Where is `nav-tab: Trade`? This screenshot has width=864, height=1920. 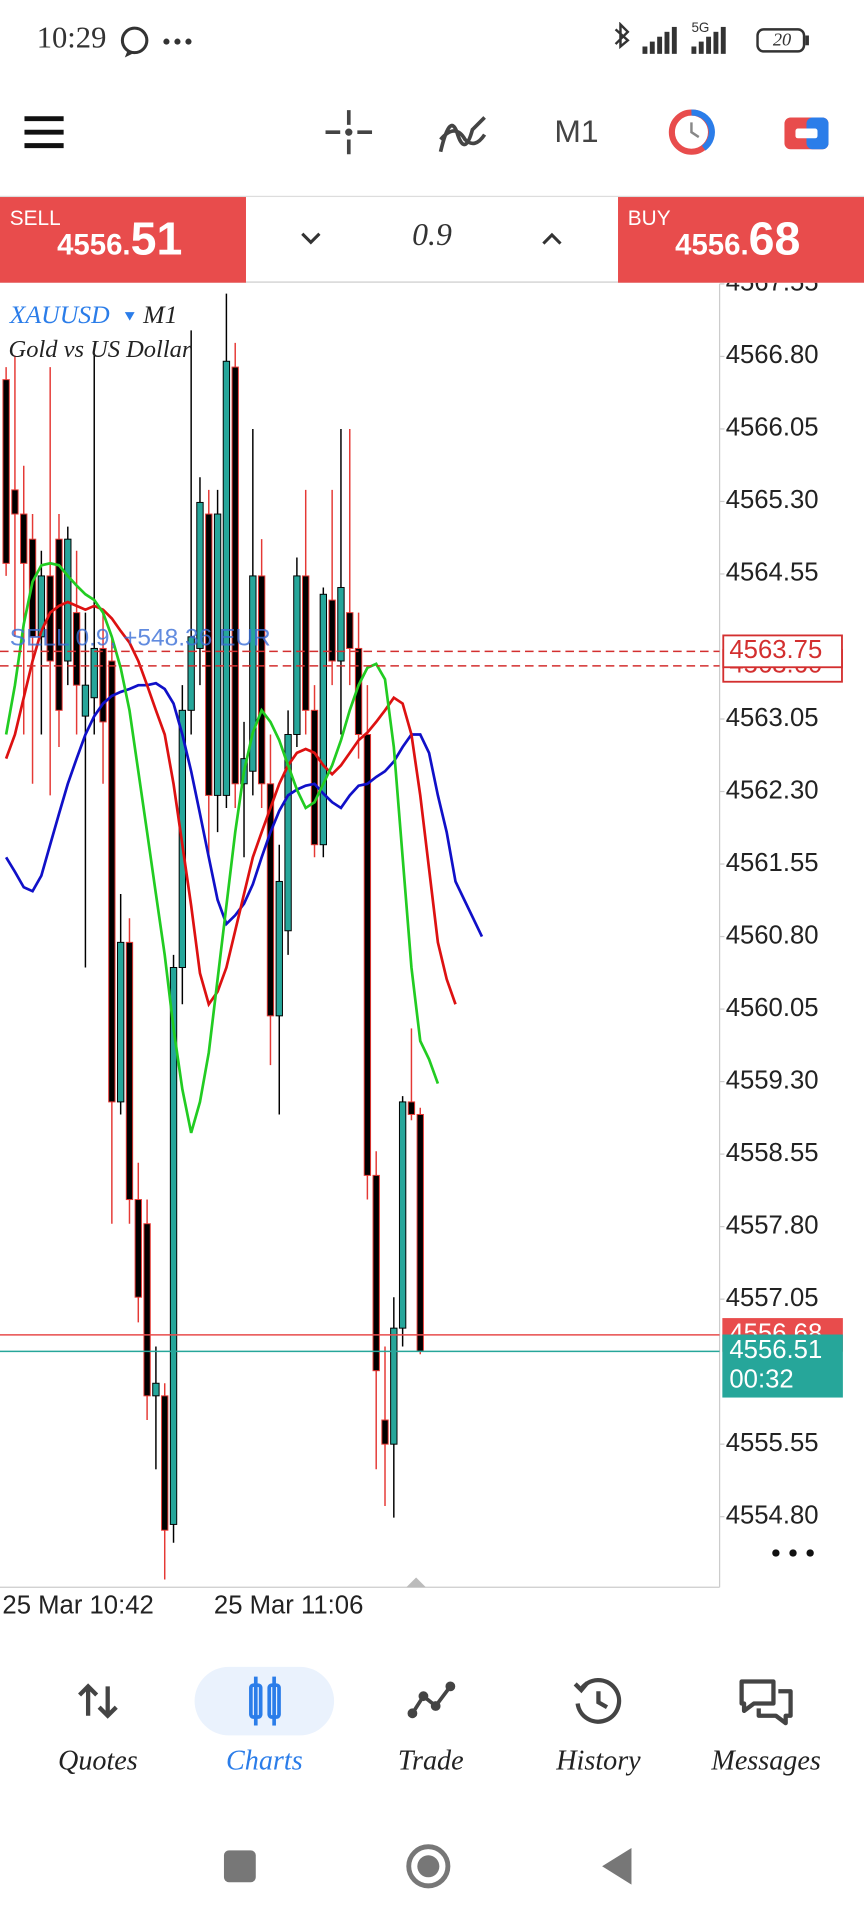
nav-tab: Trade is located at coordinates (430, 1760).